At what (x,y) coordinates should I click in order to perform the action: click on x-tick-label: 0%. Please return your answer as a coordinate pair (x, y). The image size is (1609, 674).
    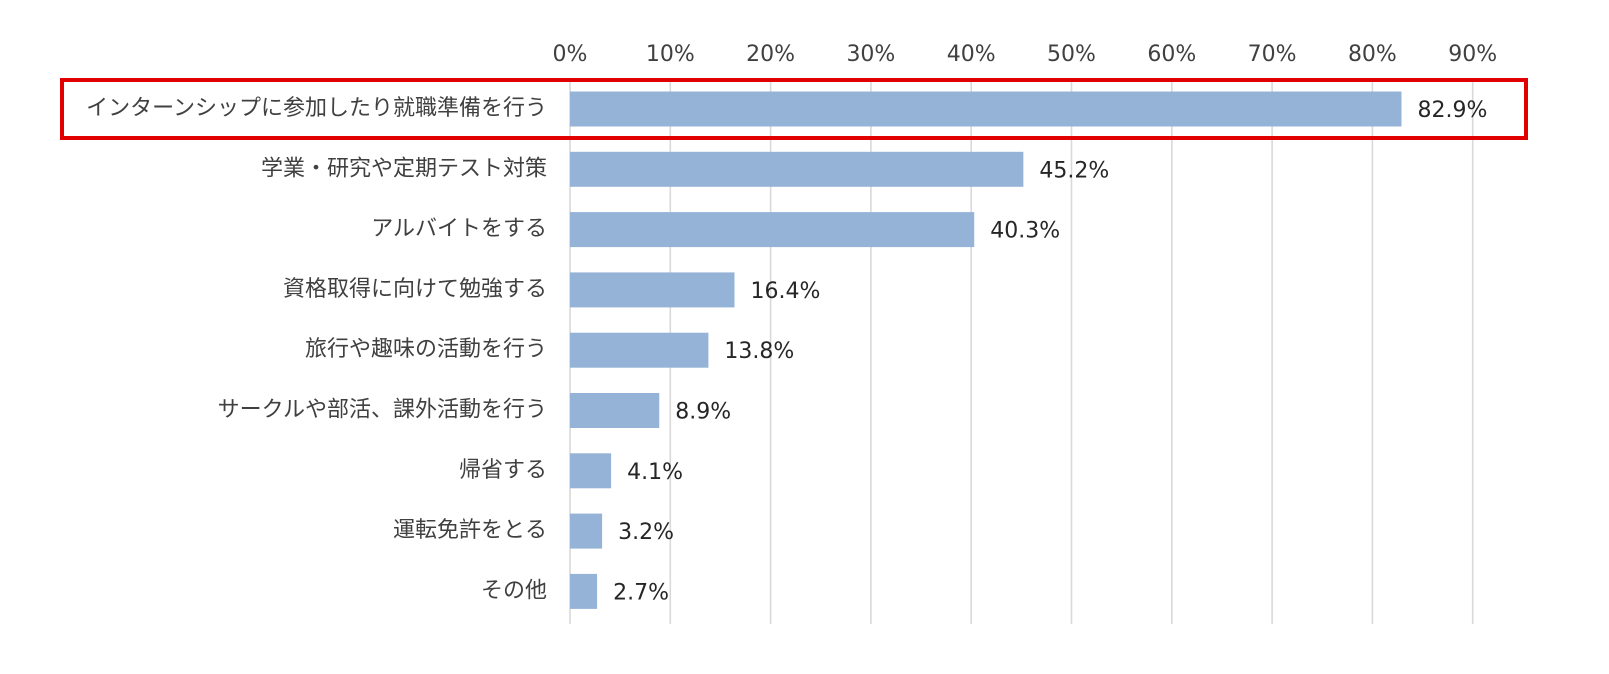
    Looking at the image, I should click on (570, 54).